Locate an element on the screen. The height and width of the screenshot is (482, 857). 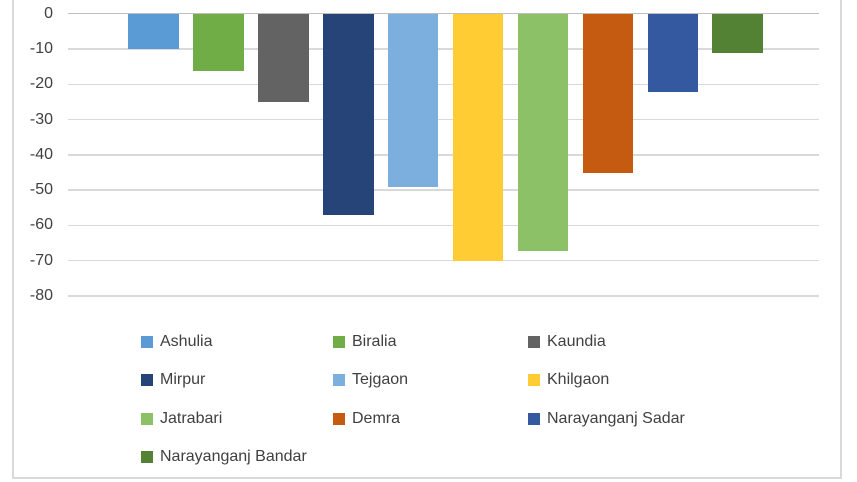
legend-item-narayanganj-bandar: Narayanganj Bandar is located at coordinates (224, 457).